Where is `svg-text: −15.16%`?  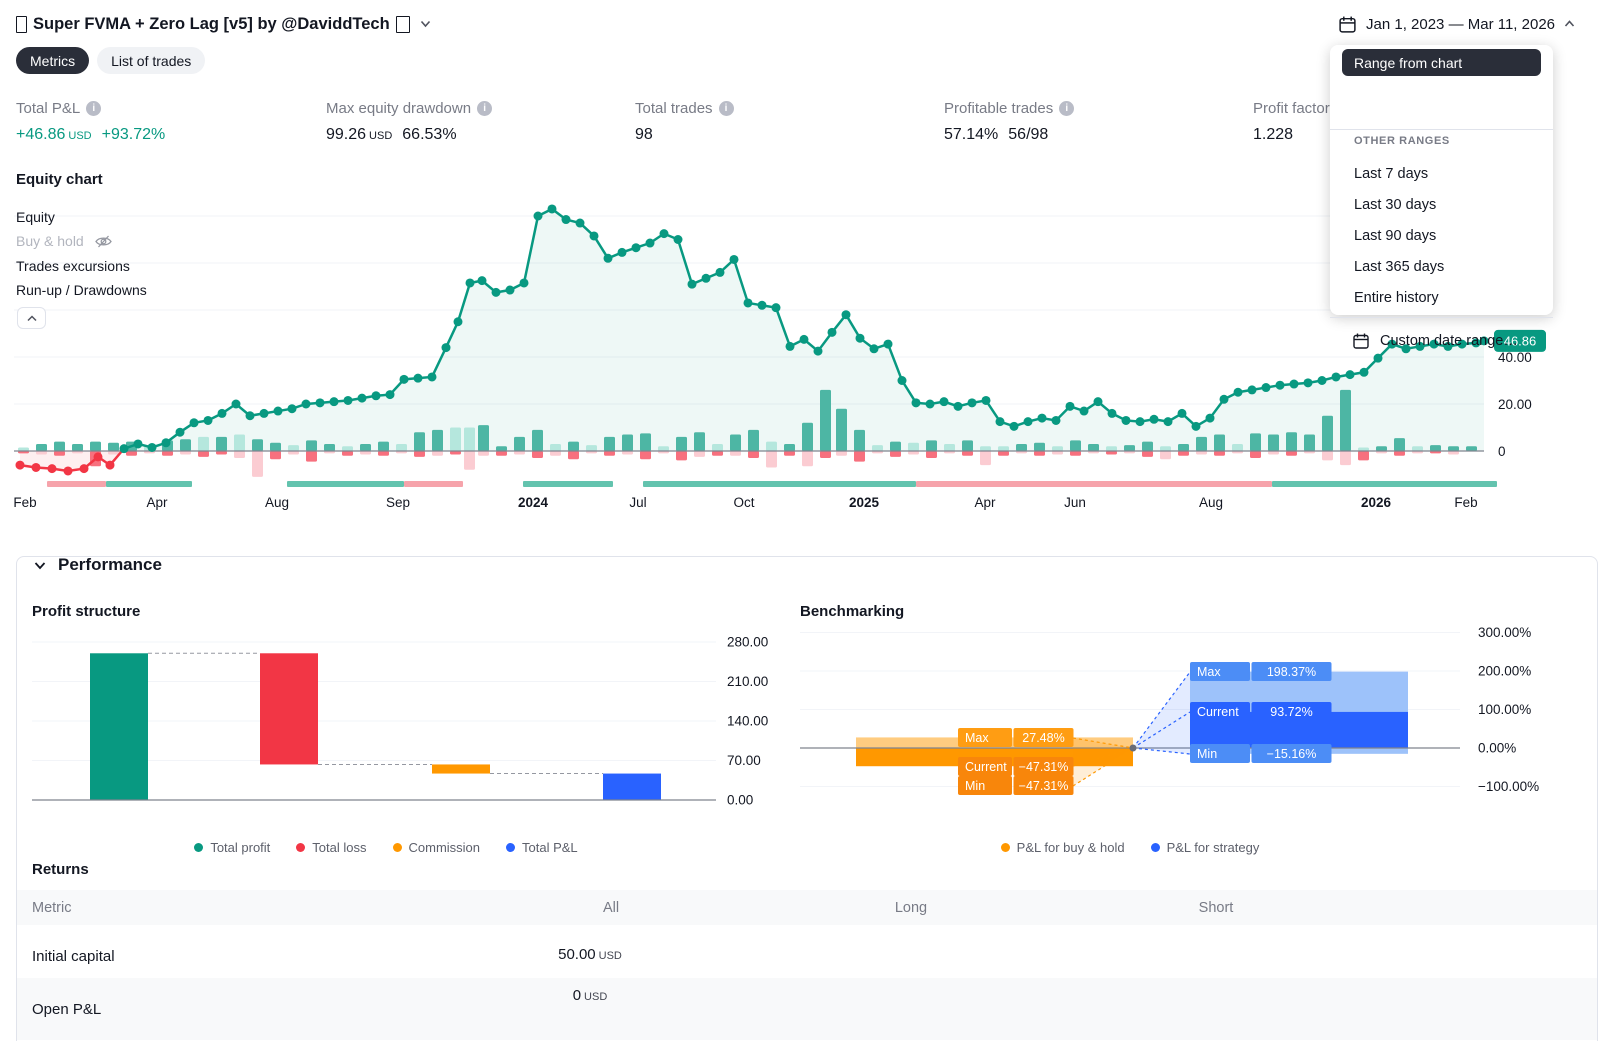 svg-text: −15.16% is located at coordinates (1292, 754).